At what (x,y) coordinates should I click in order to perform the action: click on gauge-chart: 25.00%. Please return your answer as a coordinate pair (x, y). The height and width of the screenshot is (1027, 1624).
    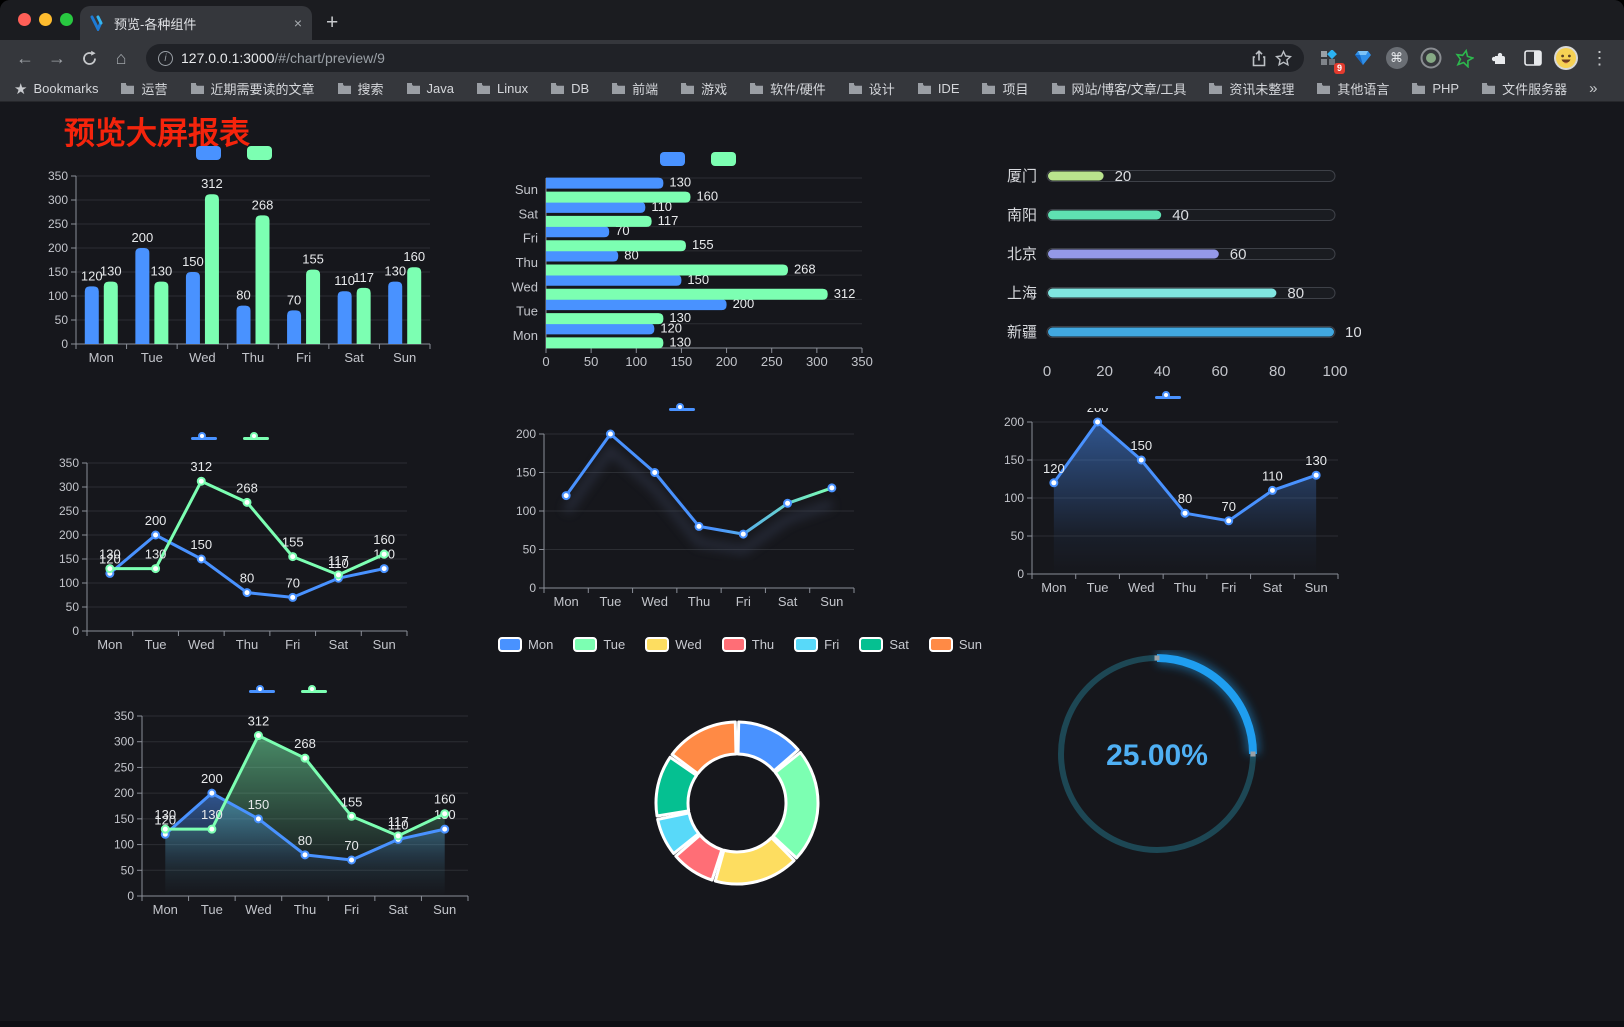
    Looking at the image, I should click on (1157, 756).